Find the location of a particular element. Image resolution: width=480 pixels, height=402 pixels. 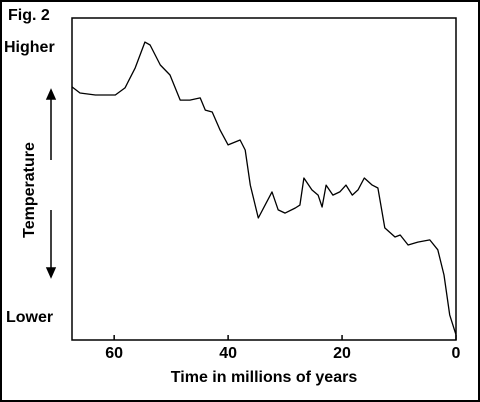

x-tick-label: 20 is located at coordinates (342, 353).